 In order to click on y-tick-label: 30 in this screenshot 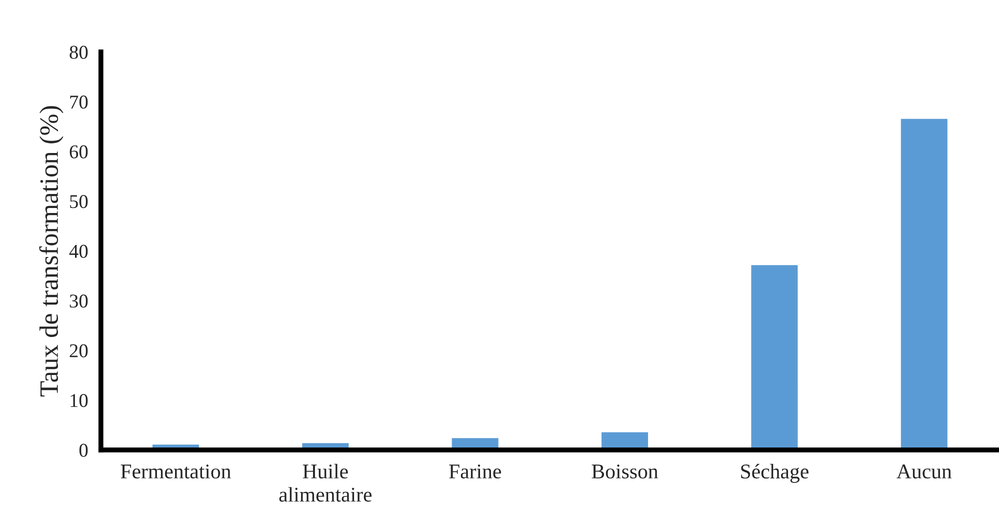, I will do `click(79, 301)`.